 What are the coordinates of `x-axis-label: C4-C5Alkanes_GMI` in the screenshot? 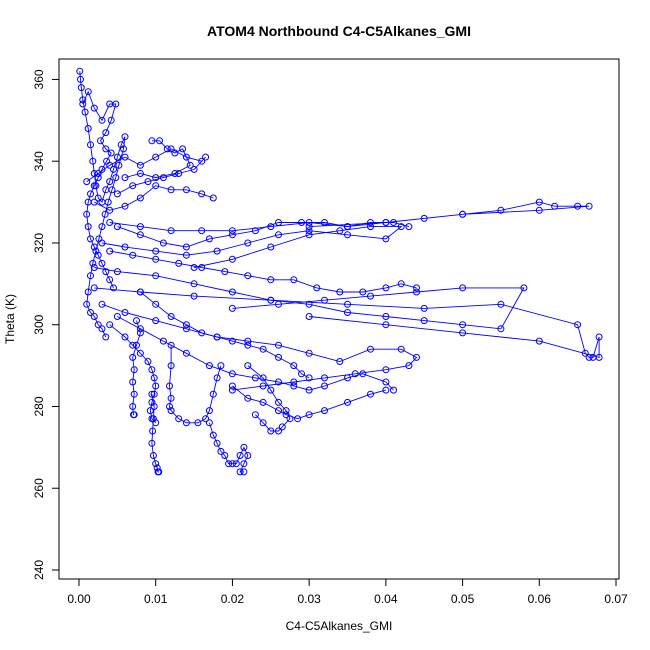 It's located at (339, 626).